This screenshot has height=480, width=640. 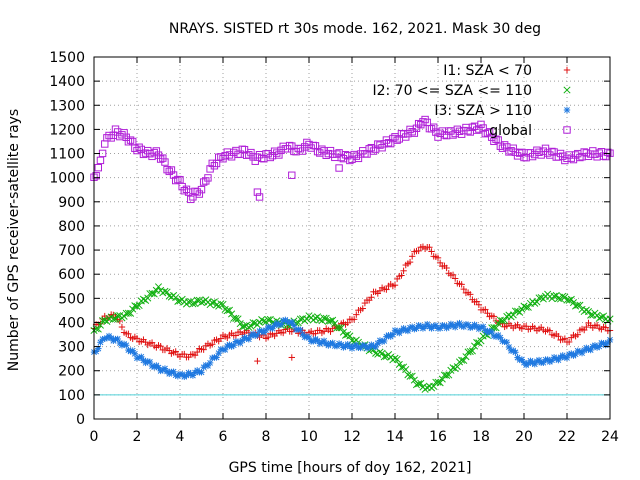 What do you see at coordinates (352, 437) in the screenshot?
I see `x-tick-label: 12` at bounding box center [352, 437].